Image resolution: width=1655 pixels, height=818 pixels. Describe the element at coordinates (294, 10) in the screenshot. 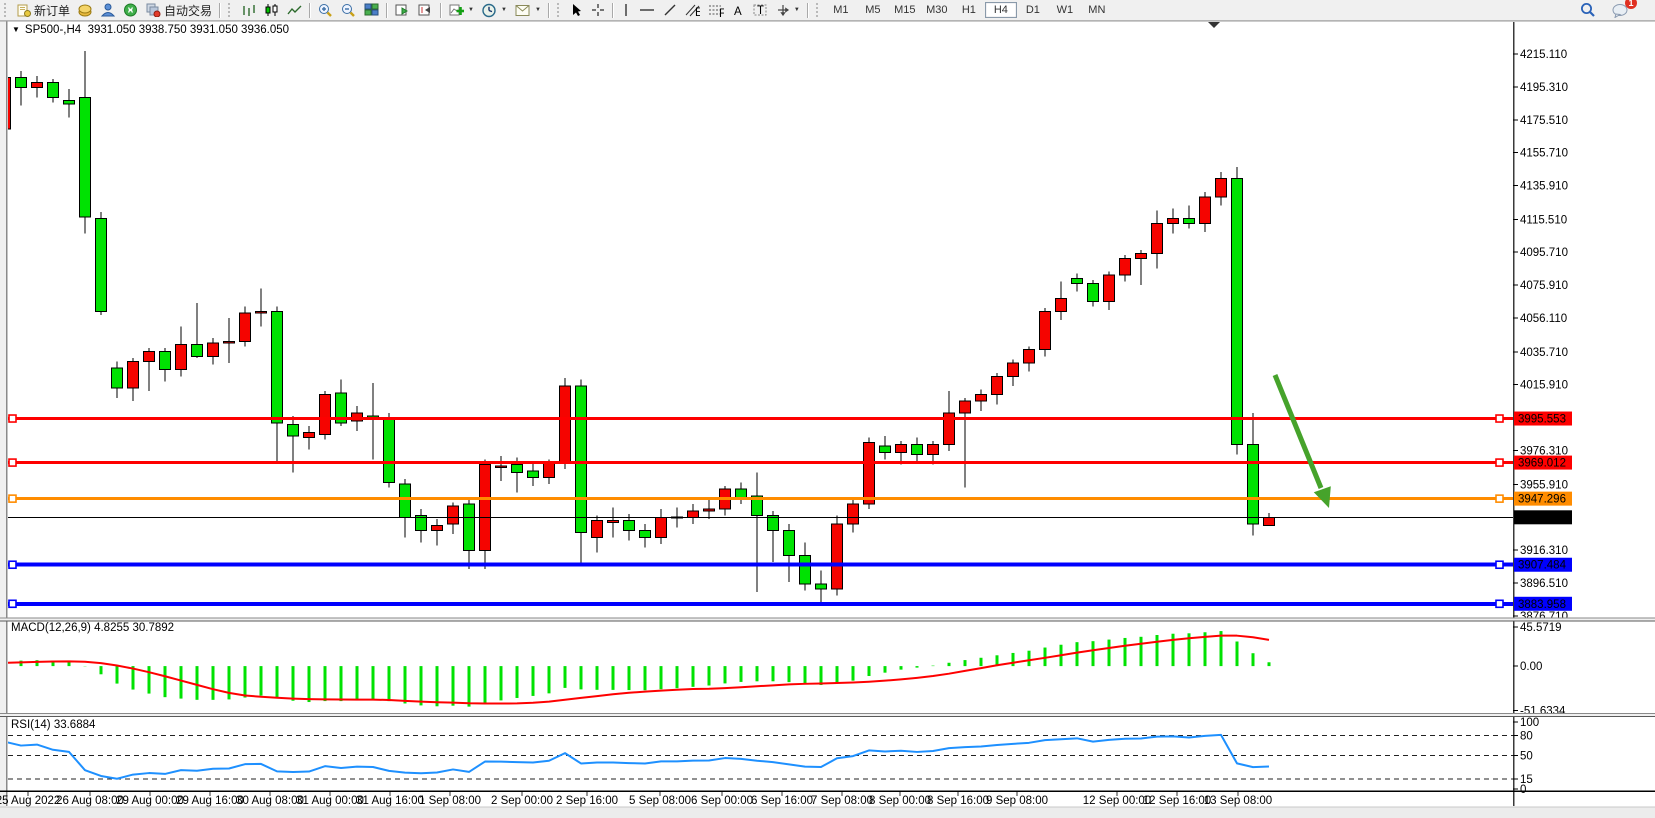

I see `line-chart-button` at that location.